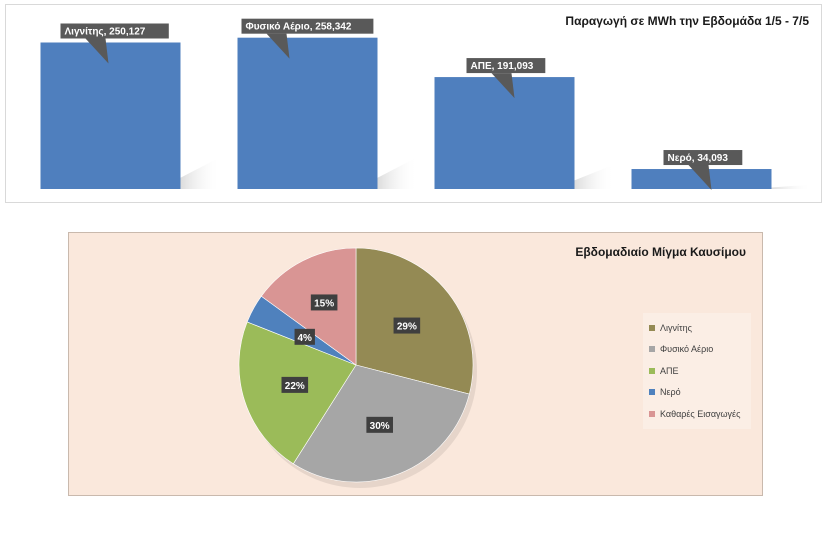 Image resolution: width=832 pixels, height=535 pixels. What do you see at coordinates (105, 31) in the screenshot?
I see `data-label: Λιγνίτης, 250,127` at bounding box center [105, 31].